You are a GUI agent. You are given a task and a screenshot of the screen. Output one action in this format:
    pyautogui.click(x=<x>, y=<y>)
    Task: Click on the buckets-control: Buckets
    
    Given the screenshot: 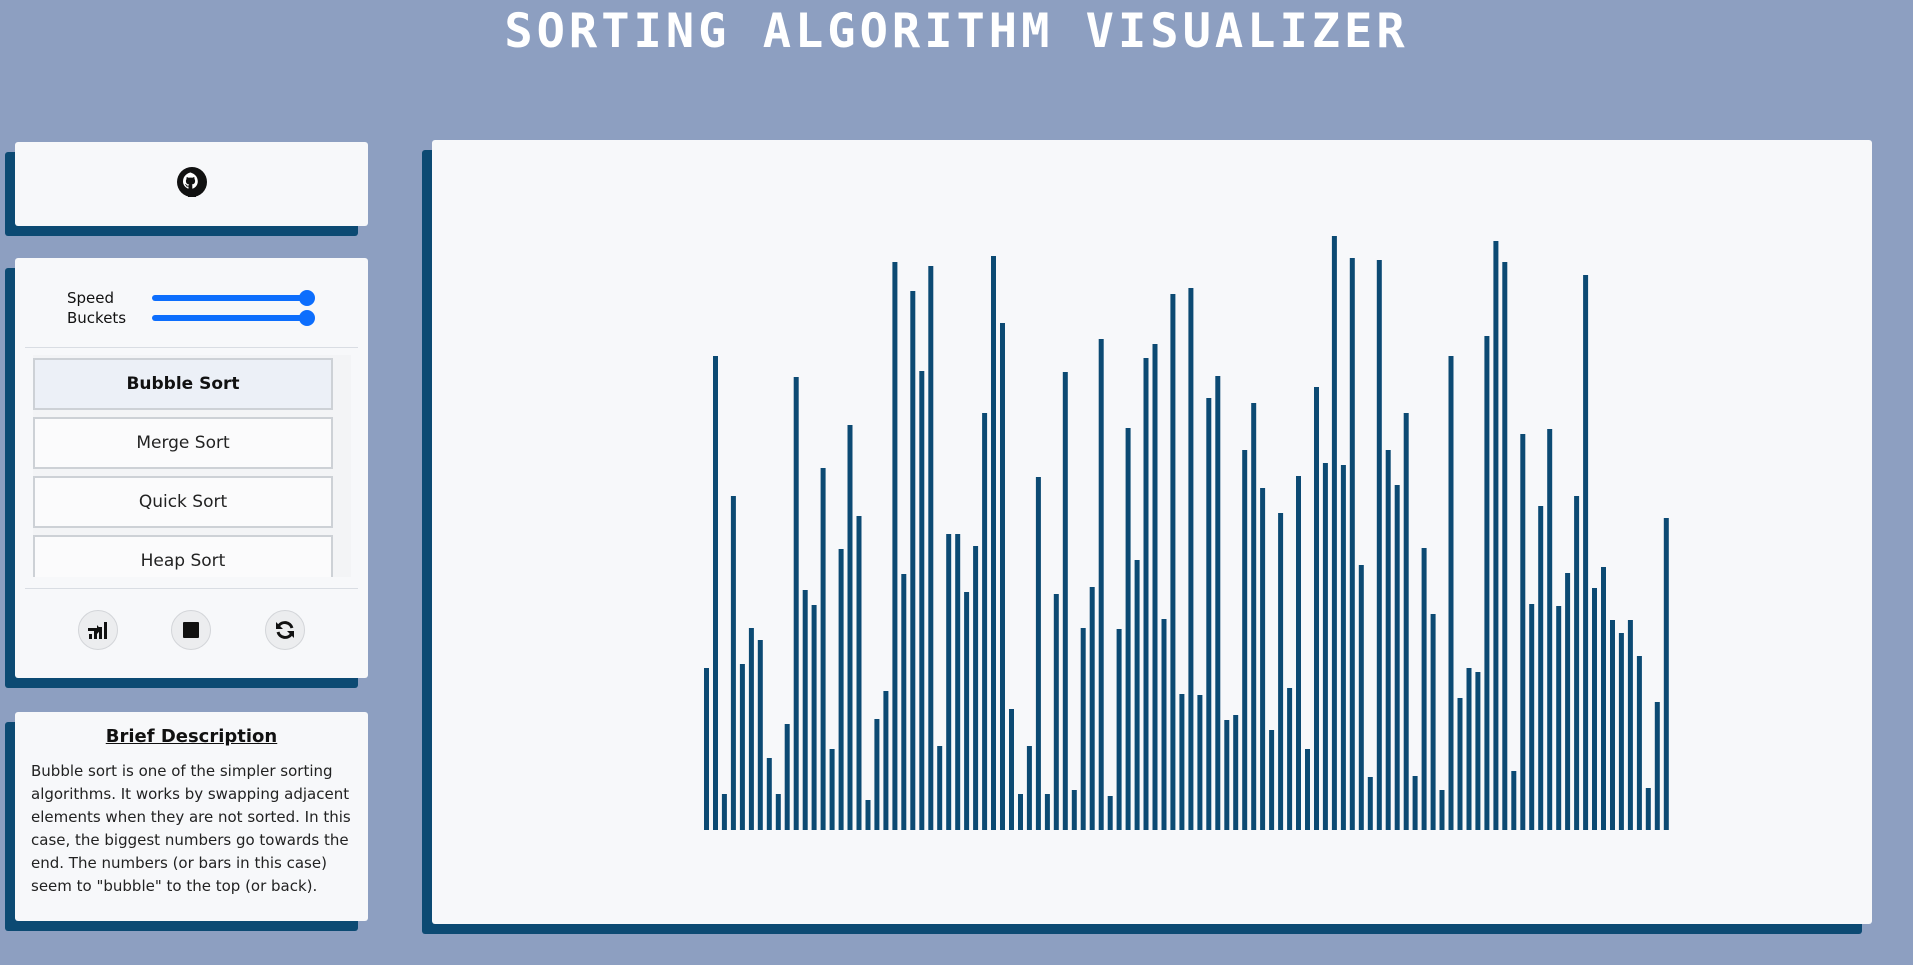 What is the action you would take?
    pyautogui.click(x=191, y=318)
    